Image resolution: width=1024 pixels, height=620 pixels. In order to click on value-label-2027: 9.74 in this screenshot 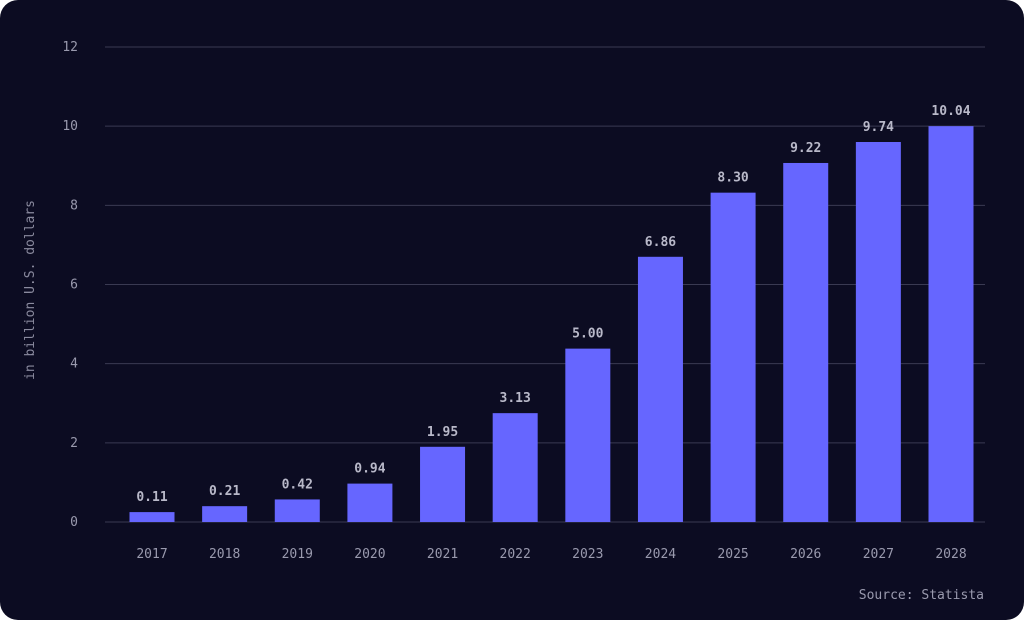, I will do `click(878, 127)`.